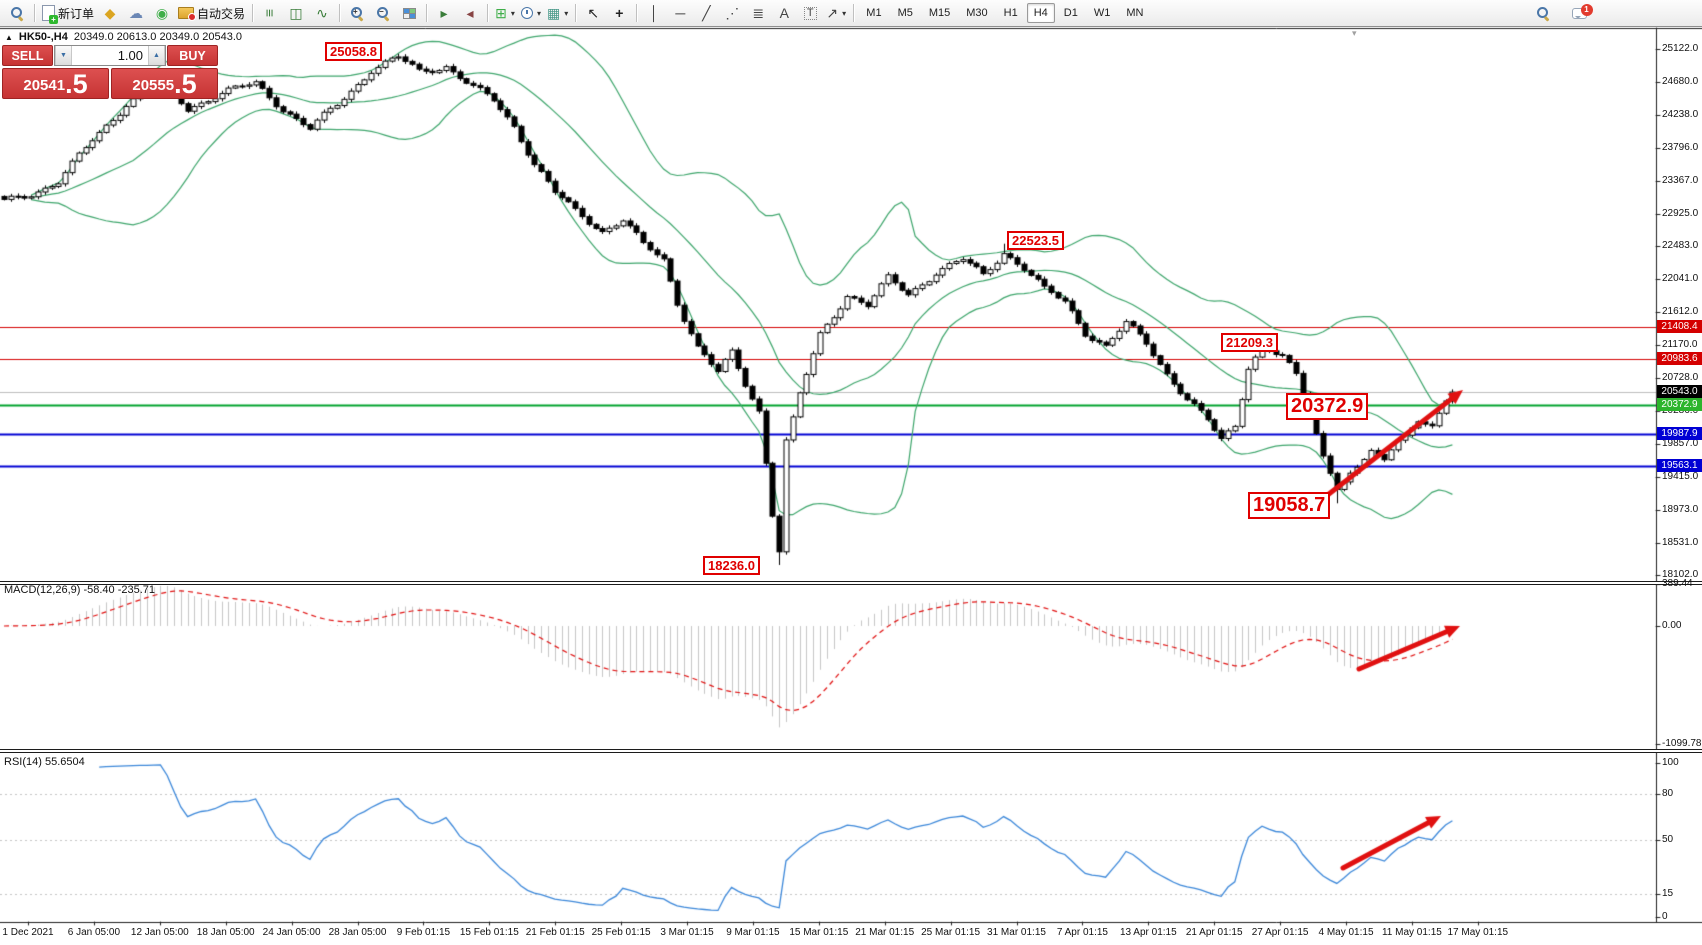 This screenshot has width=1702, height=945. I want to click on toolbar-right: 1, so click(1561, 13).